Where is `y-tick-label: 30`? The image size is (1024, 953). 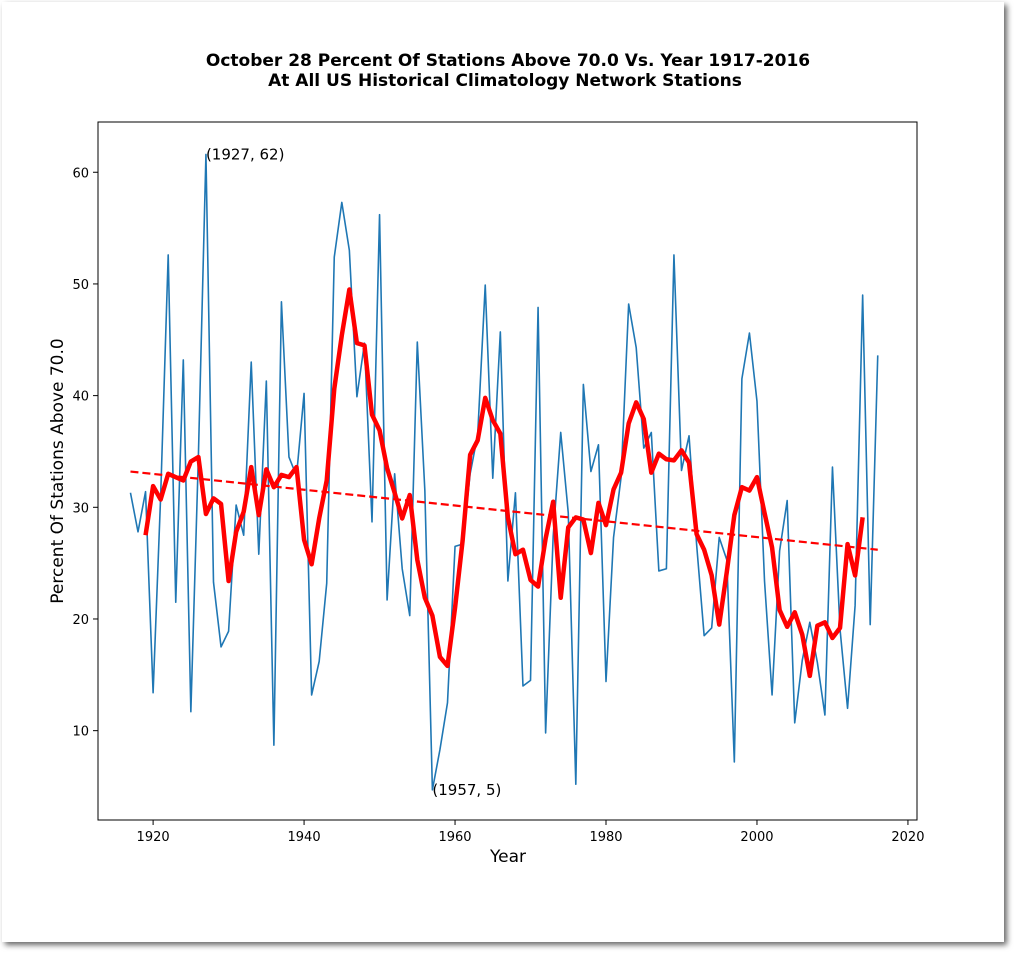
y-tick-label: 30 is located at coordinates (80, 508).